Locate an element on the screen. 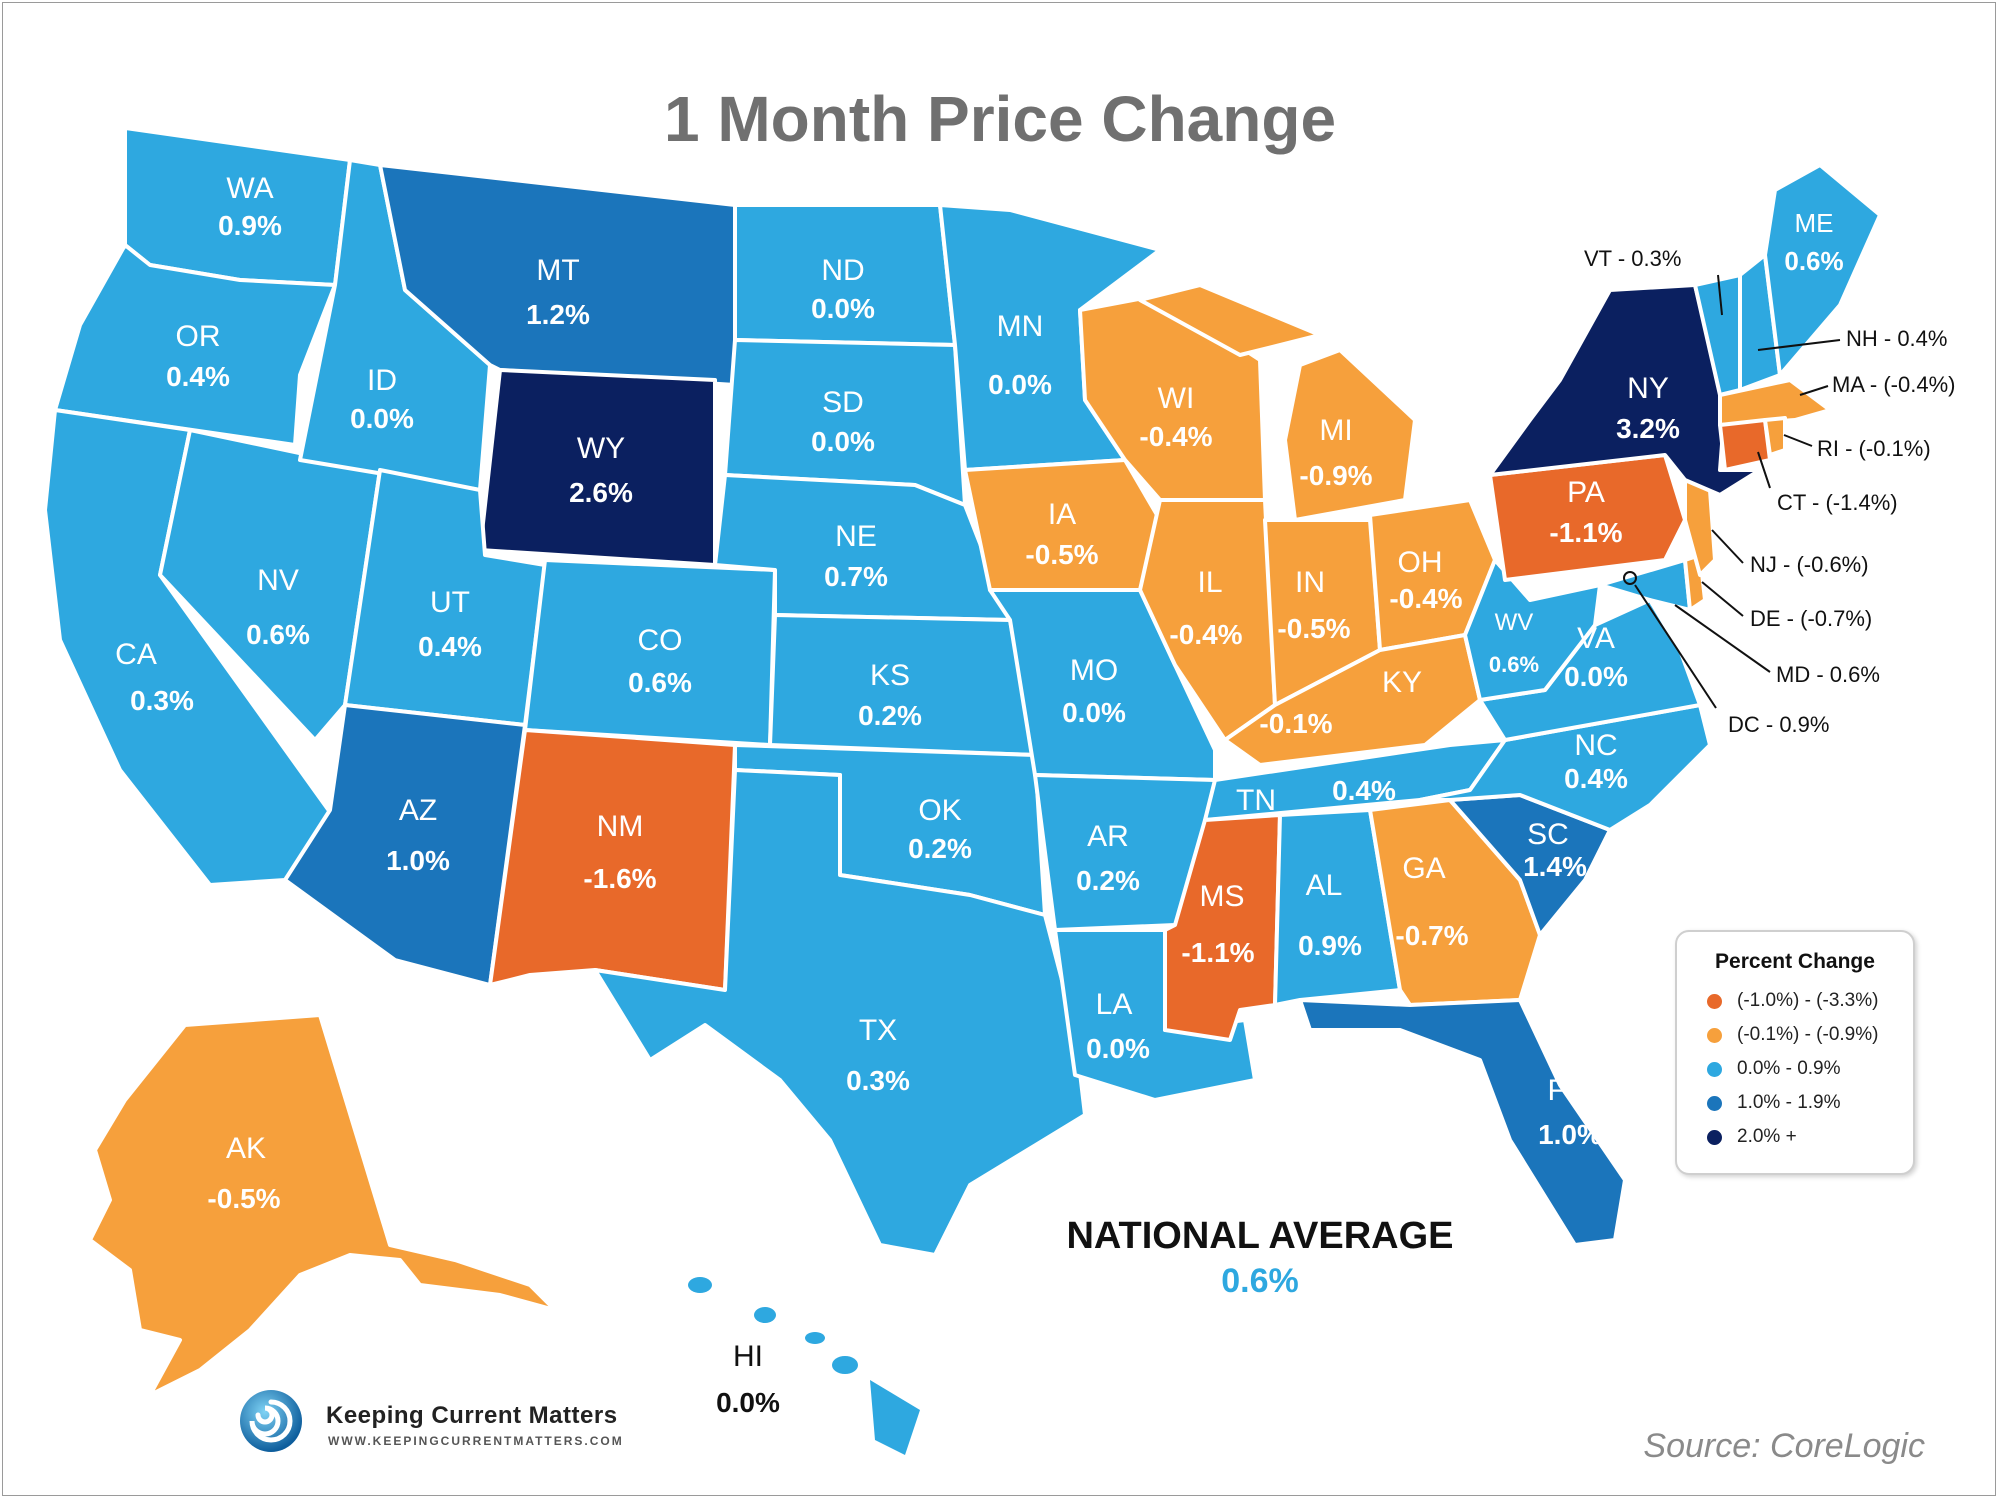 This screenshot has height=1500, width=2000. national-average-label: NATIONAL AVERAGE is located at coordinates (1260, 1236).